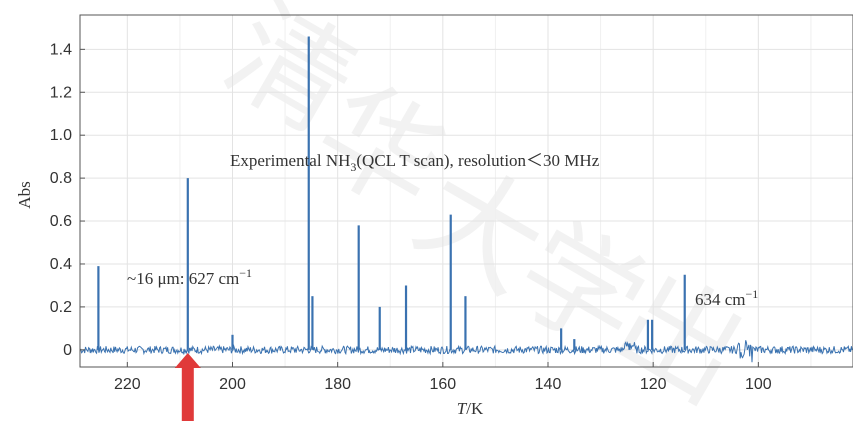 The width and height of the screenshot is (853, 421). I want to click on y-tick-label: 0.8, so click(61, 178).